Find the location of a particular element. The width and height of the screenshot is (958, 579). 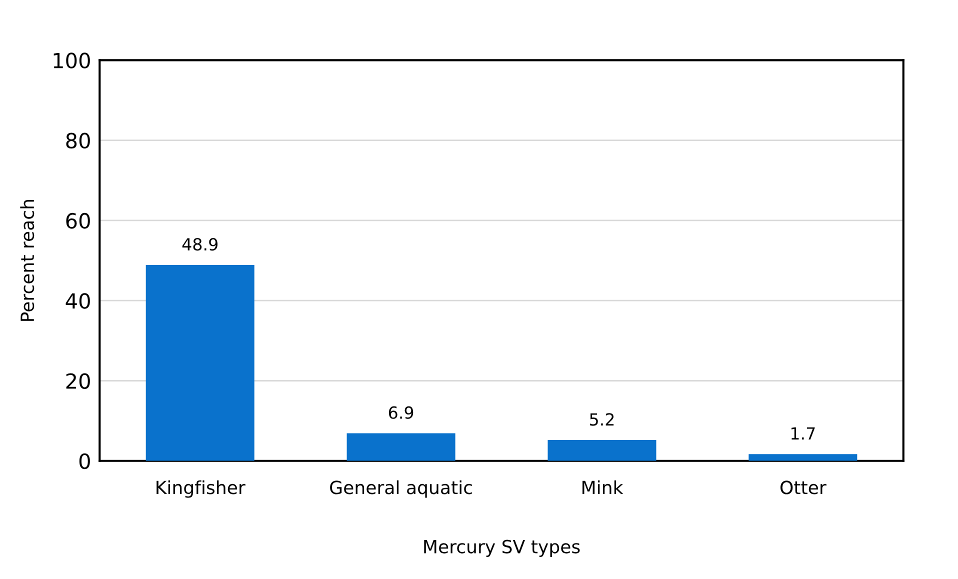

x-tick-label: General aquatic is located at coordinates (401, 489).